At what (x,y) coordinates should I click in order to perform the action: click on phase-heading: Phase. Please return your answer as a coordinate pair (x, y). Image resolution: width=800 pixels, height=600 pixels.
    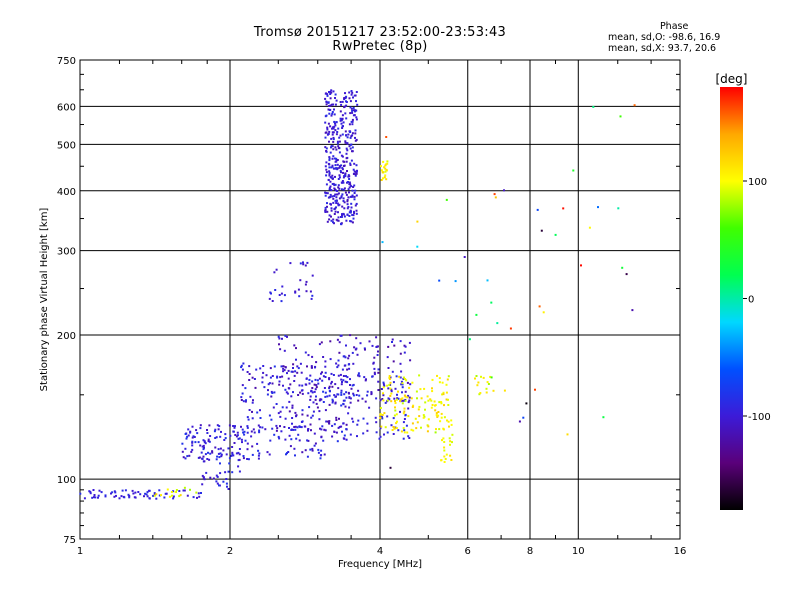
    Looking at the image, I should click on (674, 26).